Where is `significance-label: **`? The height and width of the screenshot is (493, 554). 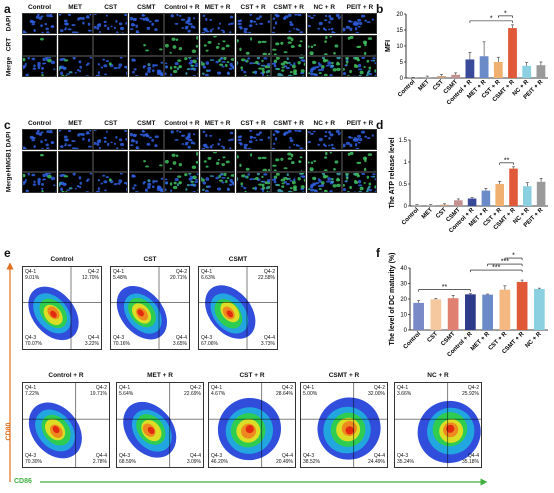 significance-label: ** is located at coordinates (507, 160).